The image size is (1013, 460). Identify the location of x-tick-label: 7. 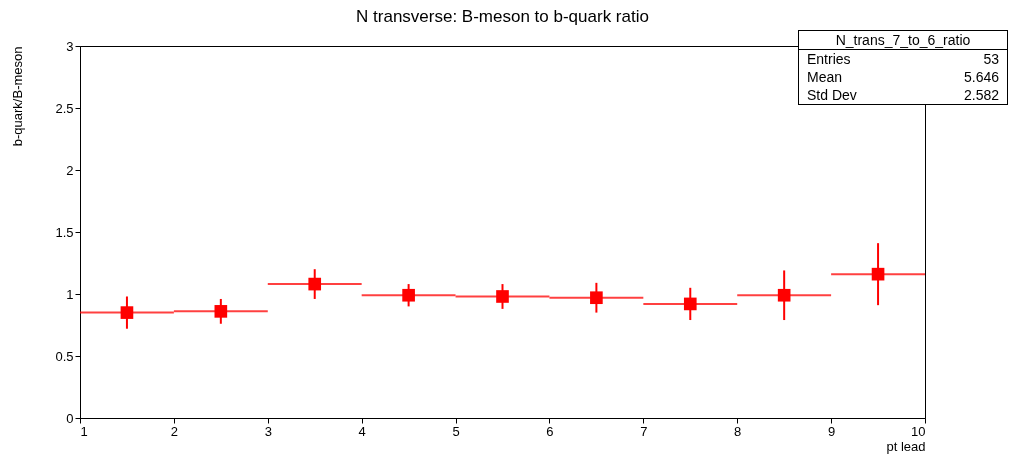
(644, 431).